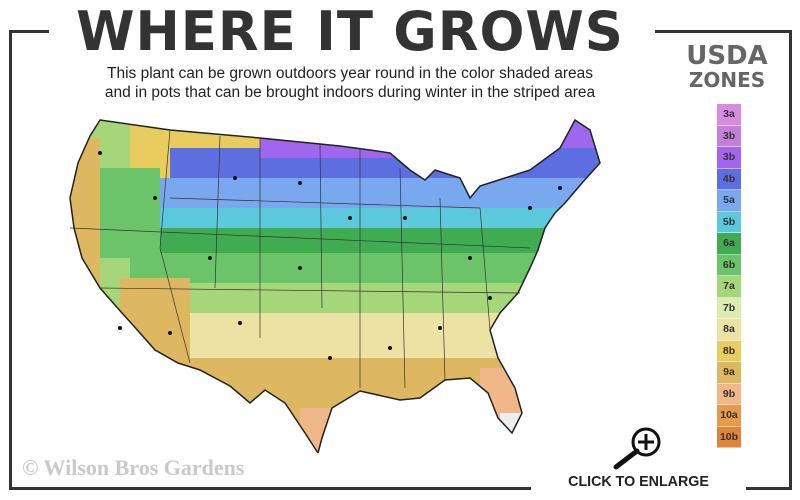  Describe the element at coordinates (10, 260) in the screenshot. I see `frame-line-left` at that location.